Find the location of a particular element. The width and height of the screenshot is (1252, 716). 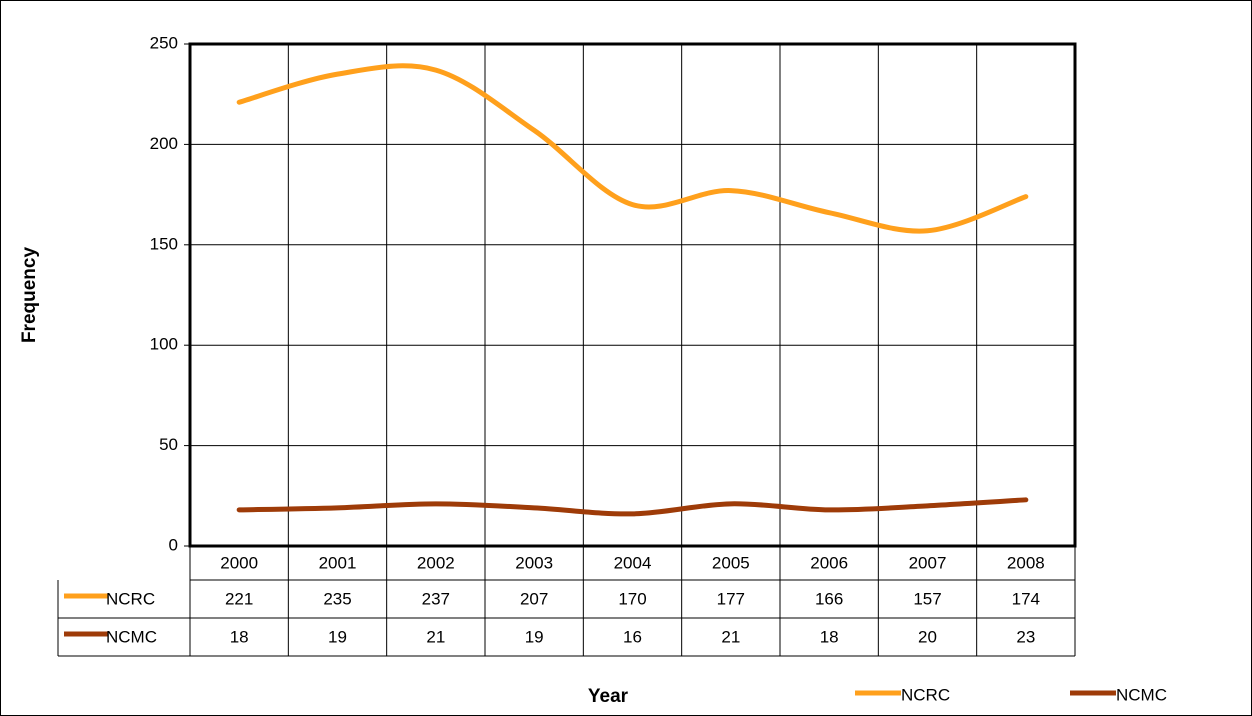

y-tick-label: 250 is located at coordinates (164, 42).